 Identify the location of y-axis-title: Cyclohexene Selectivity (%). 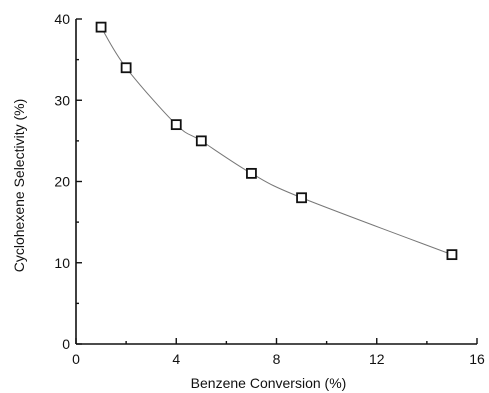
(19, 186).